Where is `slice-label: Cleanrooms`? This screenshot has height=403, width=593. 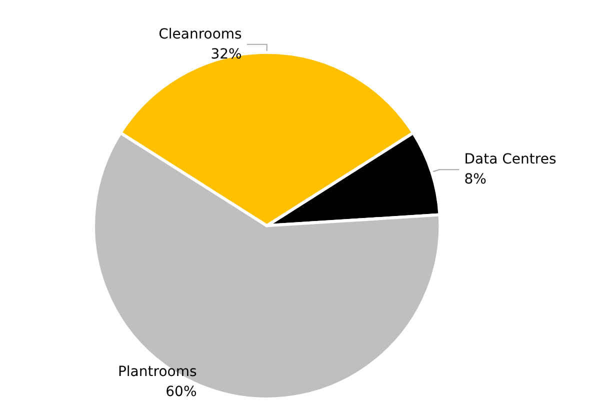
slice-label: Cleanrooms is located at coordinates (200, 34).